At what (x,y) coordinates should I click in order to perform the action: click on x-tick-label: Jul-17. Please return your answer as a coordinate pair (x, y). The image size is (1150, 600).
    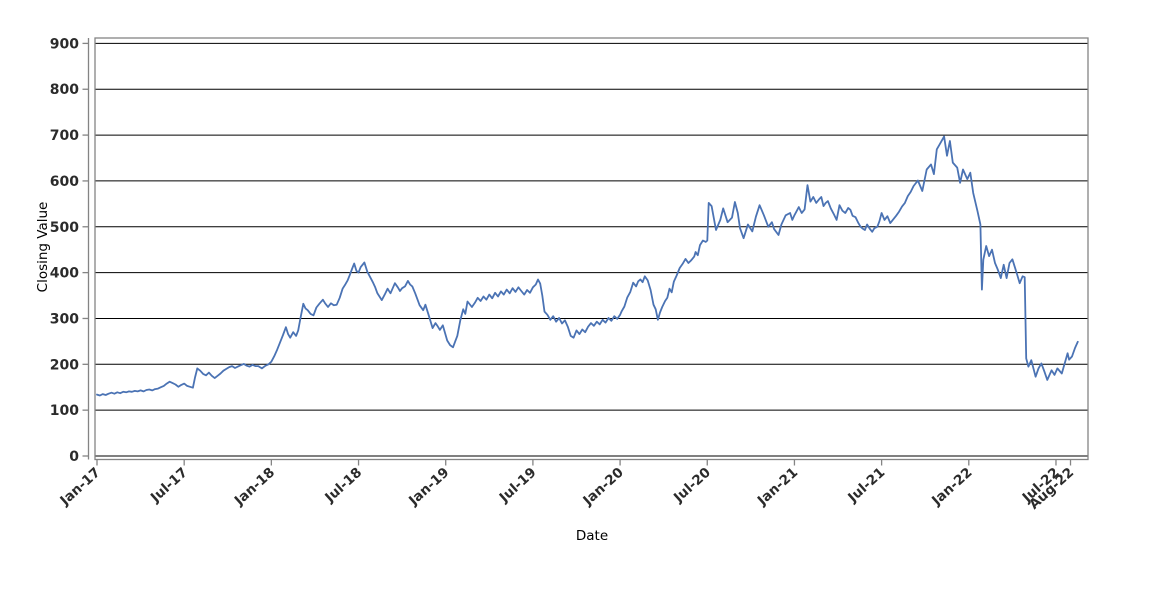
    Looking at the image, I should click on (169, 486).